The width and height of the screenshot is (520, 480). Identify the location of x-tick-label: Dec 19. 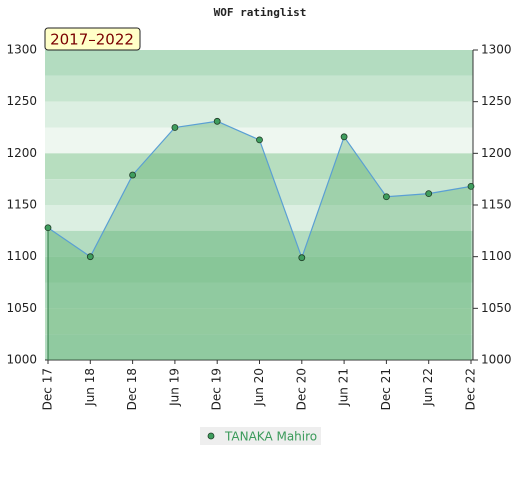
(217, 389).